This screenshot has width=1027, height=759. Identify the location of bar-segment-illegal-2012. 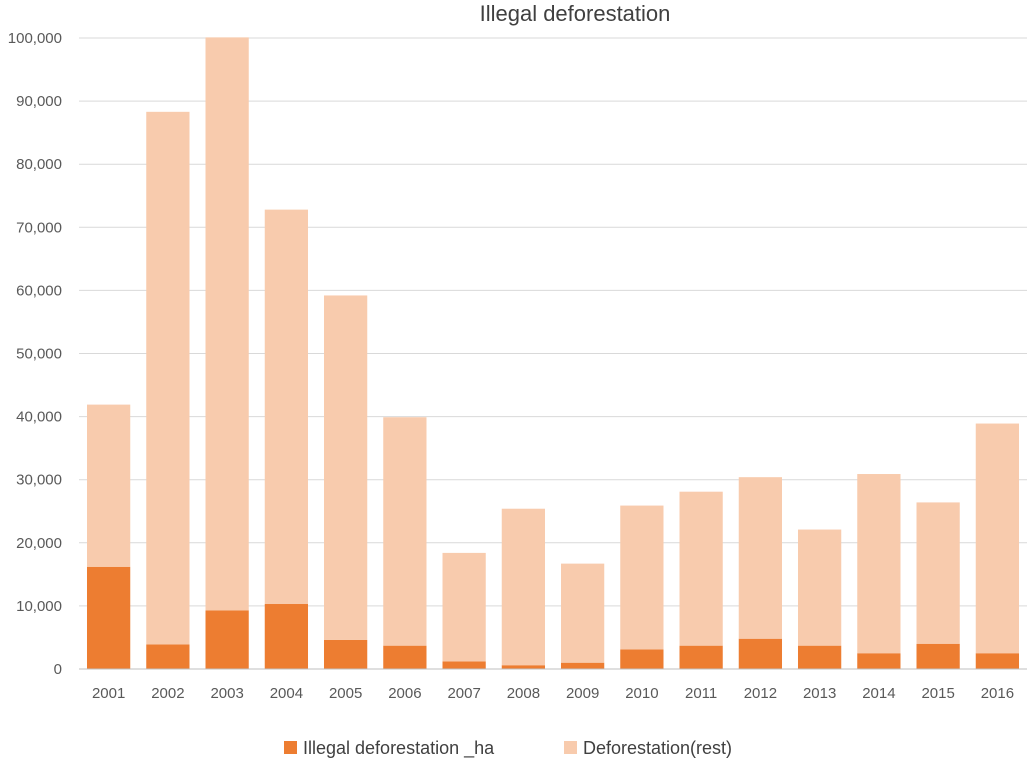
(760, 653).